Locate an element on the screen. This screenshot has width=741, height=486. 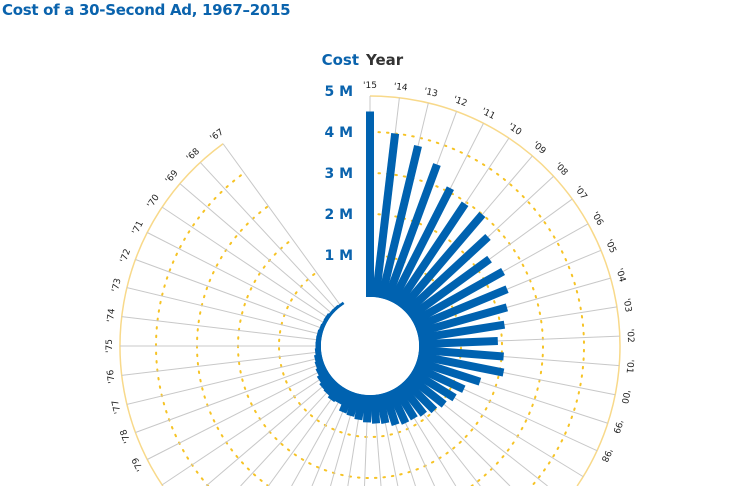
tick-label: 4 M is located at coordinates (338, 133).